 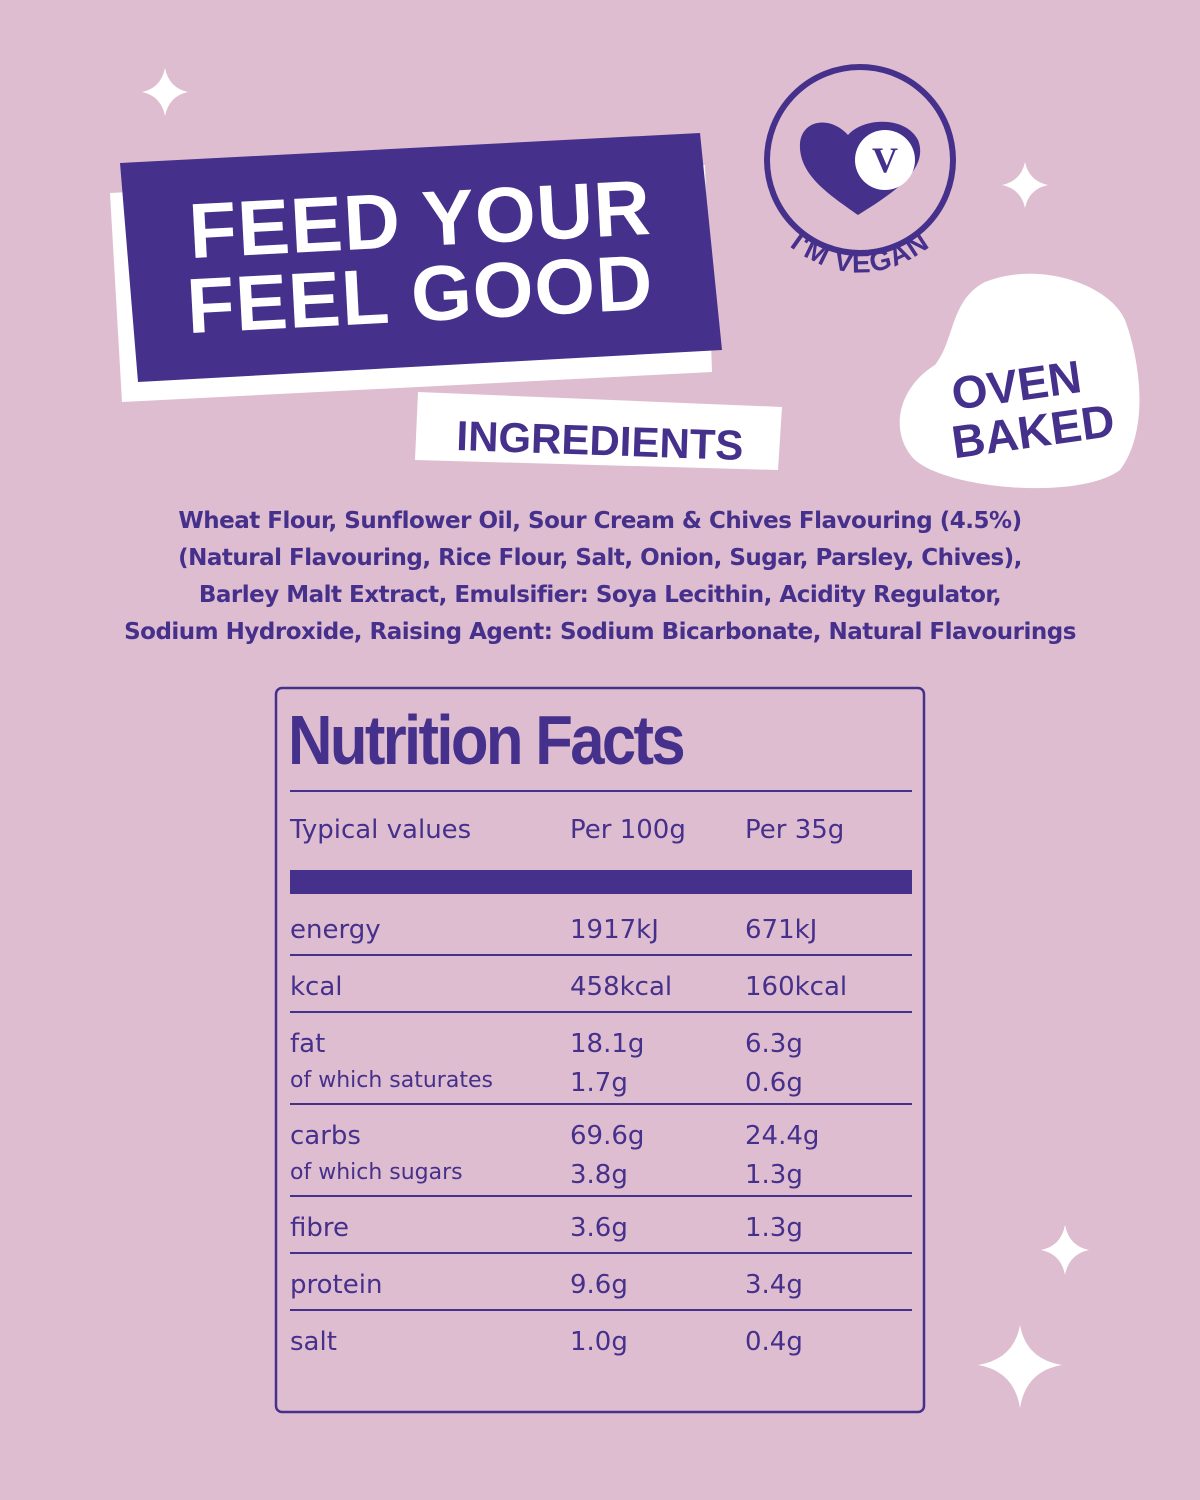 I want to click on header-bar, so click(x=601, y=882).